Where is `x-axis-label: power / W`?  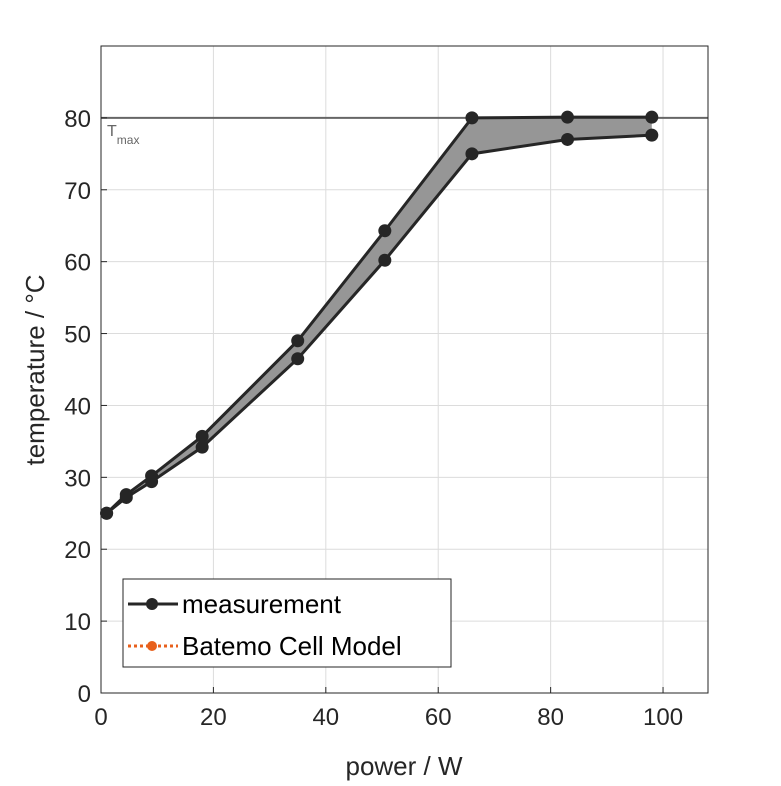 x-axis-label: power / W is located at coordinates (403, 766).